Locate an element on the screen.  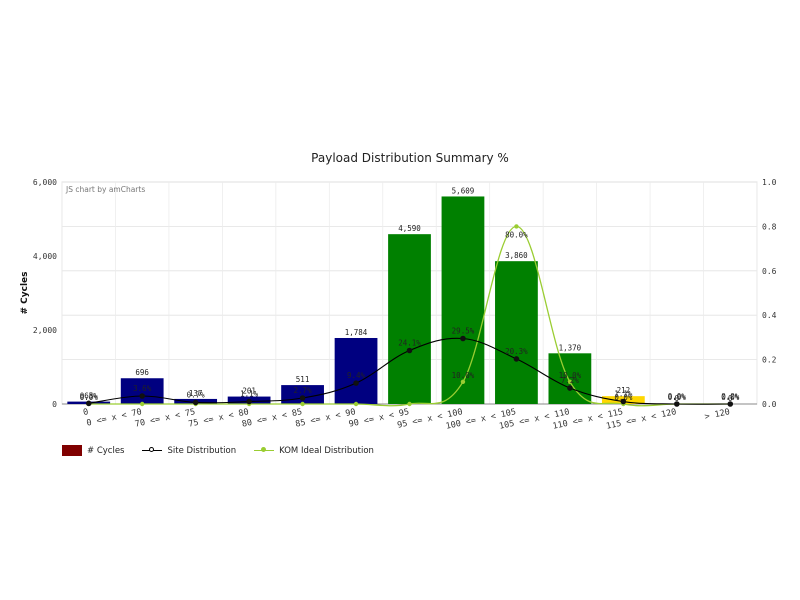
y-axis-left: 0 2,000 4,000 6,000 is located at coordinates (45, 293).